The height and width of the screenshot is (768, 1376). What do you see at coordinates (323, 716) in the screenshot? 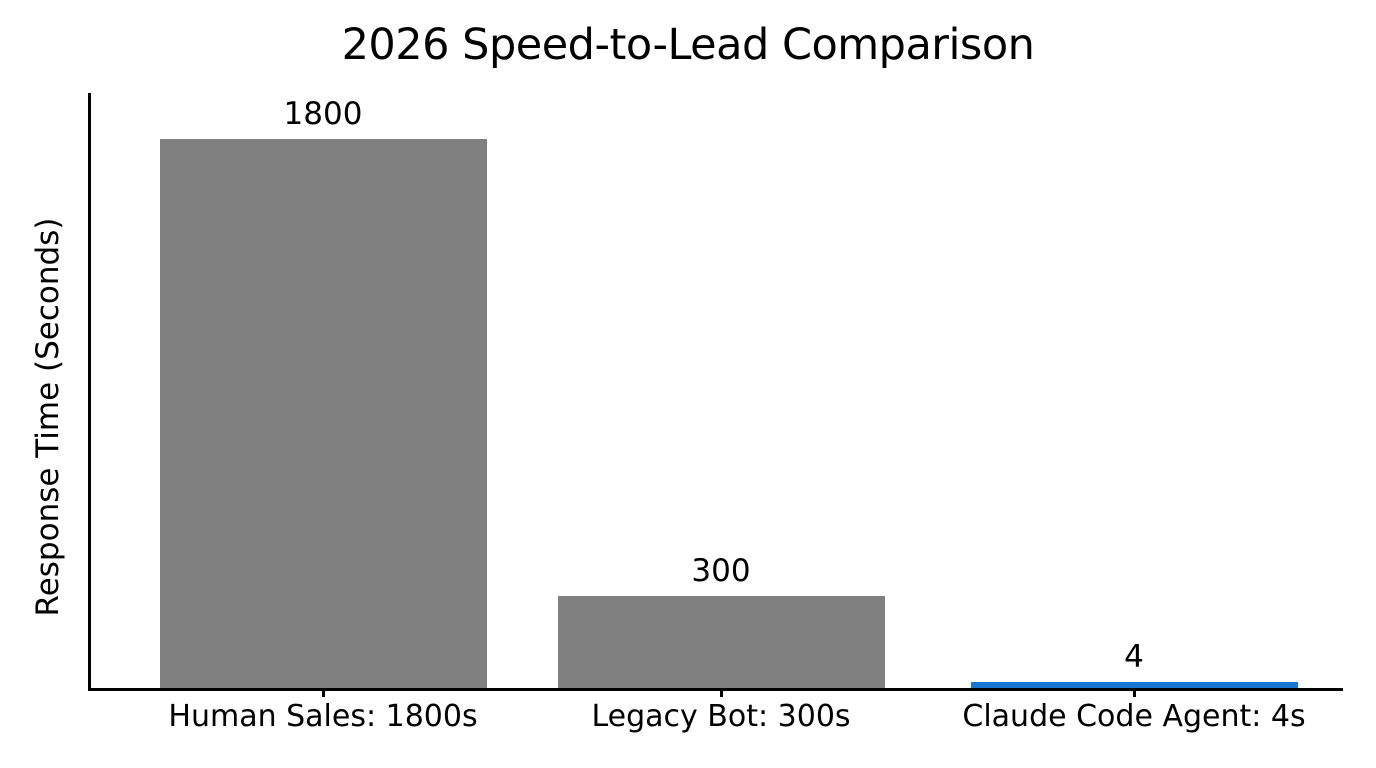
I see `x-tick-label-human-sales: Human Sales: 1800s` at bounding box center [323, 716].